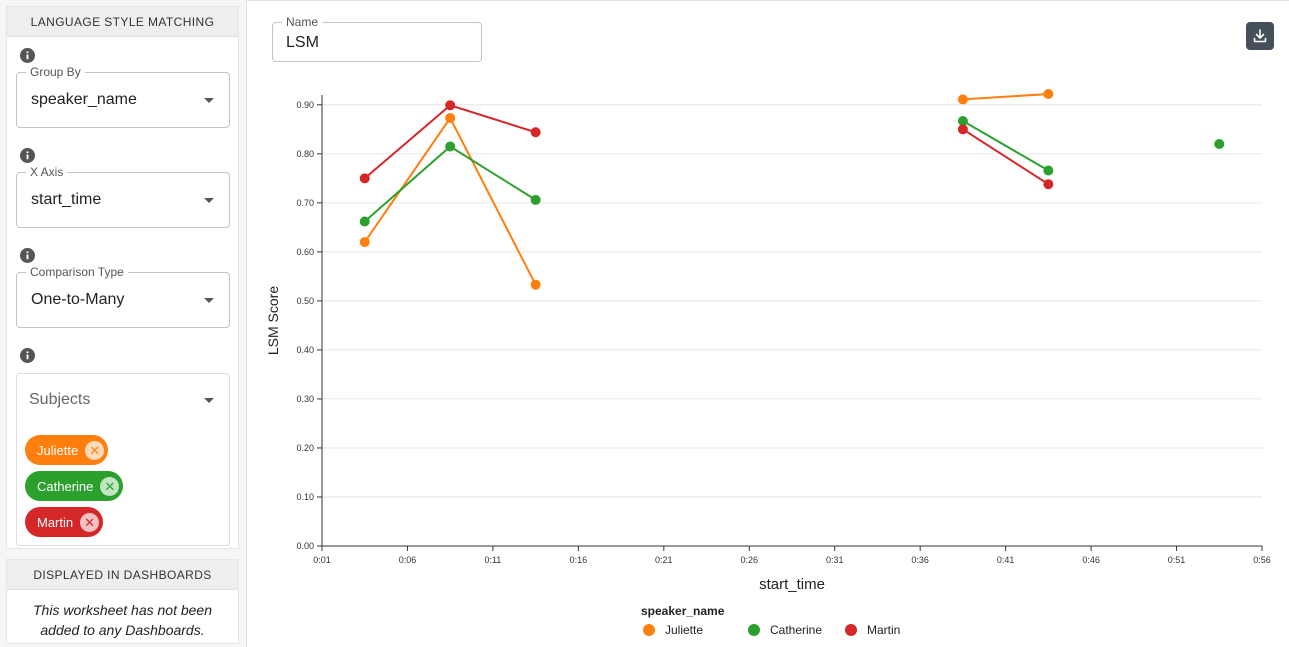 The image size is (1289, 647). Describe the element at coordinates (122, 22) in the screenshot. I see `section-title: LANGUAGE STYLE MATCHING` at that location.